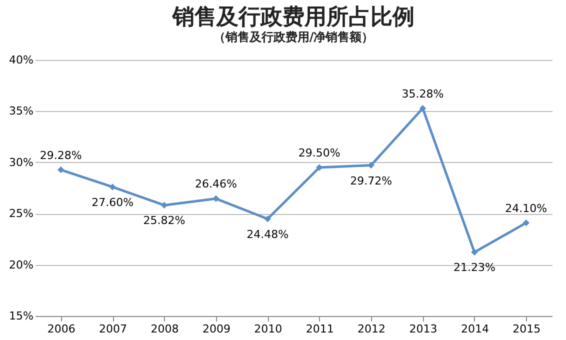 The height and width of the screenshot is (340, 566). Describe the element at coordinates (526, 208) in the screenshot. I see `data-label: 24.10%` at that location.